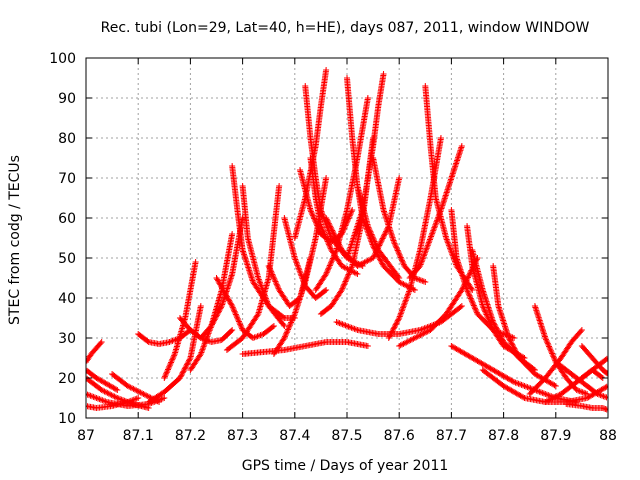  Describe the element at coordinates (67, 299) in the screenshot. I see `y-tick-label: 40` at that location.